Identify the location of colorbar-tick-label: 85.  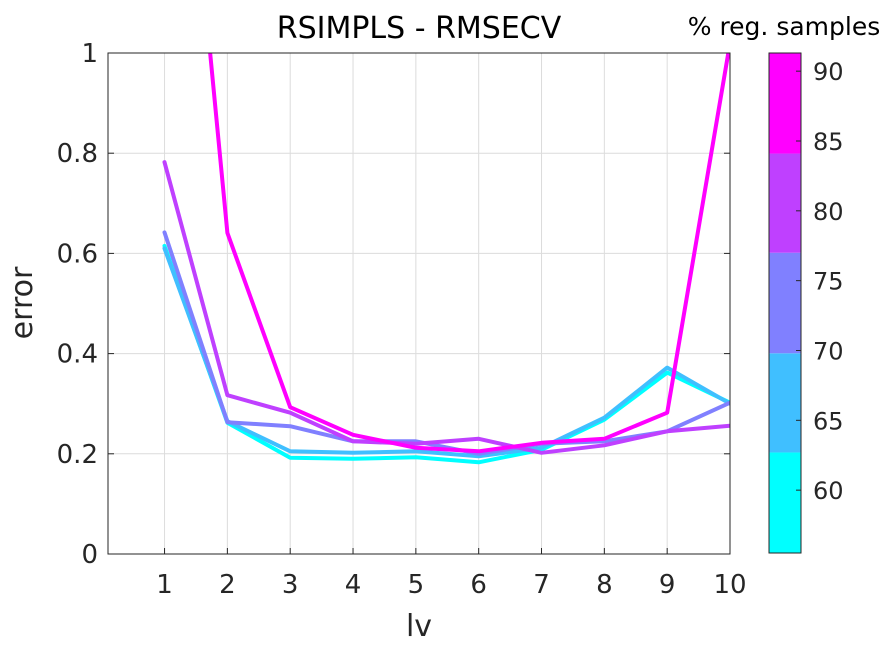
(828, 142).